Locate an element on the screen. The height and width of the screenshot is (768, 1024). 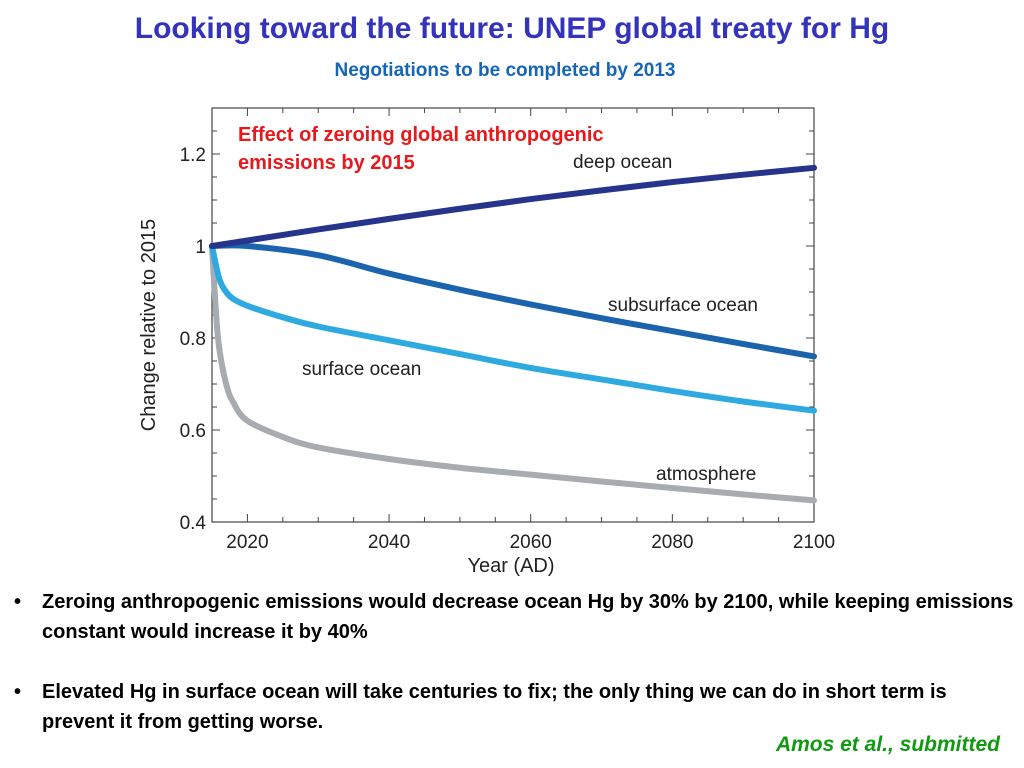
series-line-subsurface-ocean is located at coordinates (513, 301).